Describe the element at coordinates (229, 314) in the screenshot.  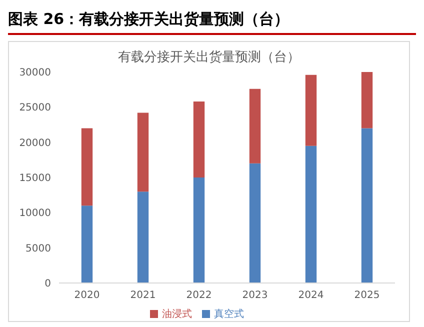
I see `legend-label: 真空式` at that location.